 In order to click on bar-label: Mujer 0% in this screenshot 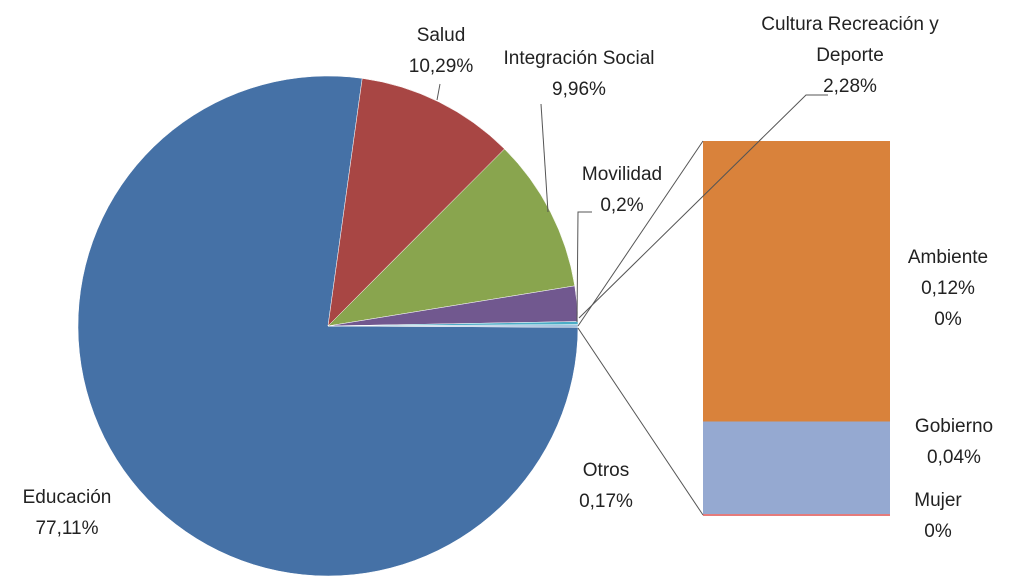, I will do `click(938, 516)`.